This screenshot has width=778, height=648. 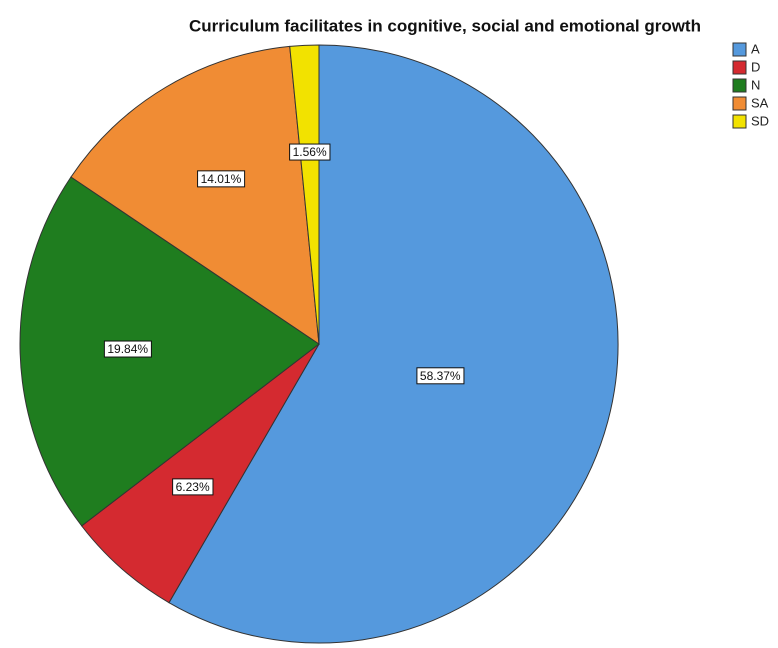 I want to click on value-label-text: 19.84%, so click(x=127, y=349).